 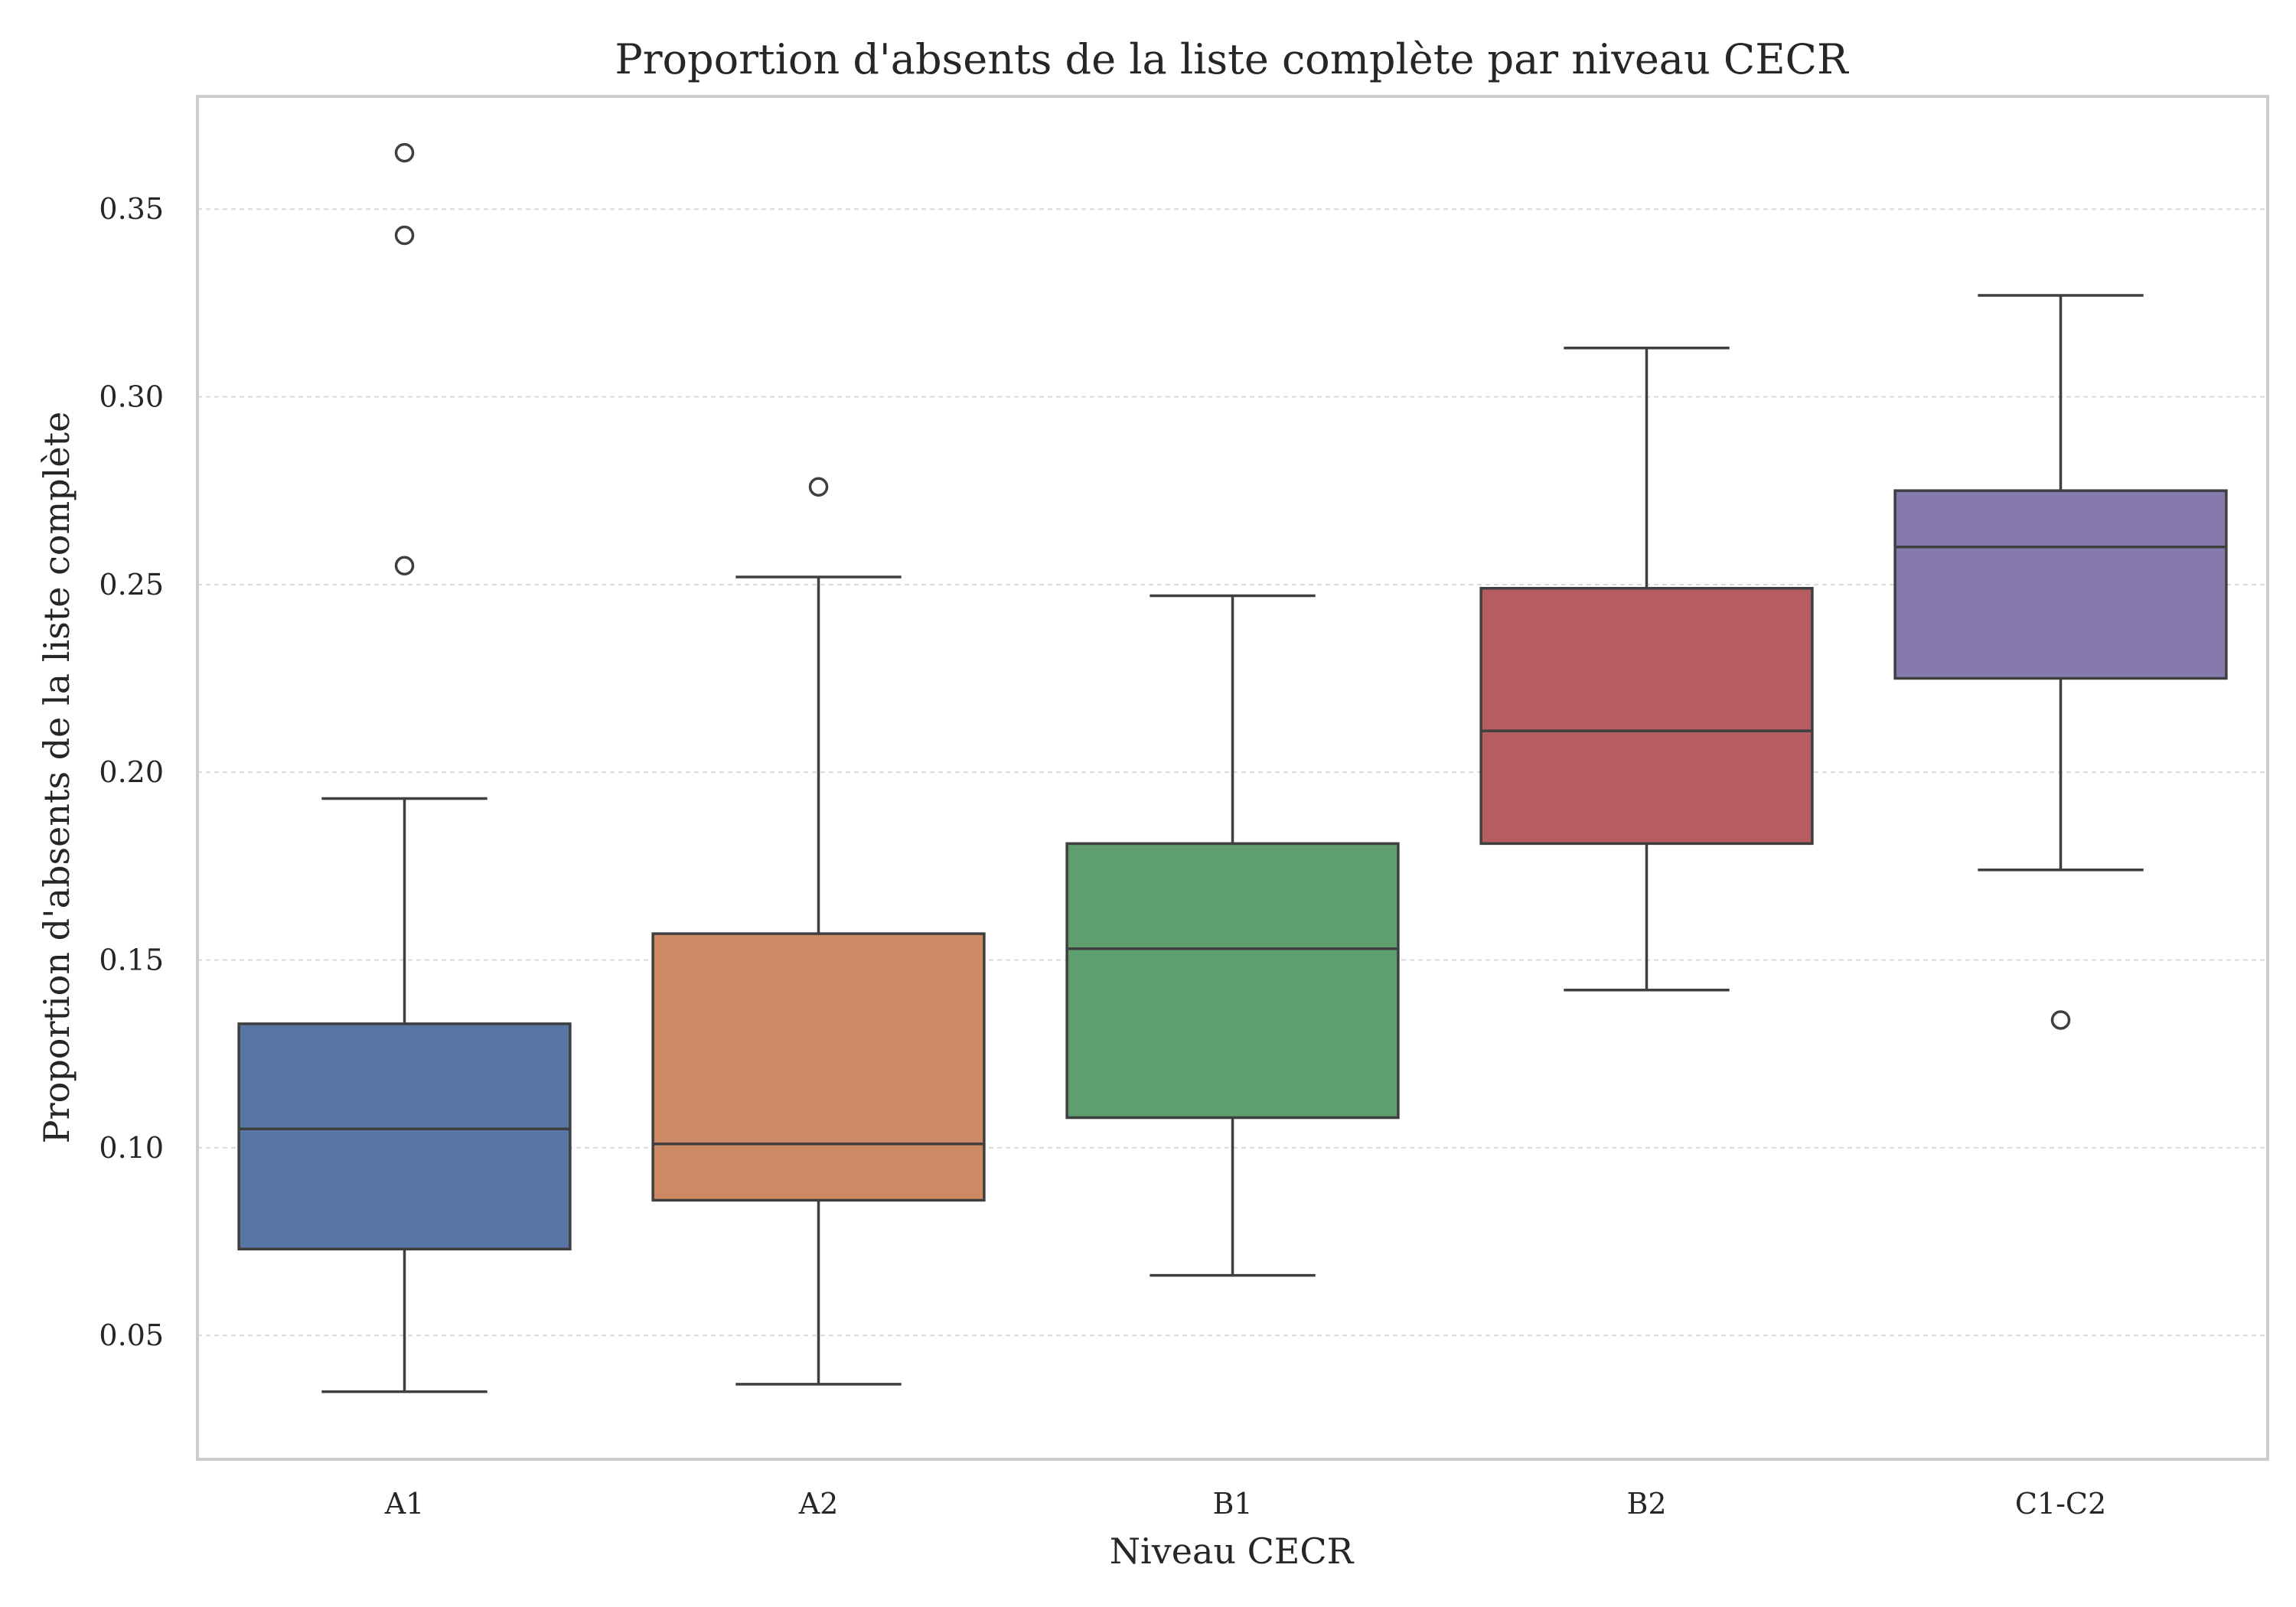 I want to click on x-tick-labels: A1 A2 B1 B2 C1-C2, so click(x=1245, y=1504).